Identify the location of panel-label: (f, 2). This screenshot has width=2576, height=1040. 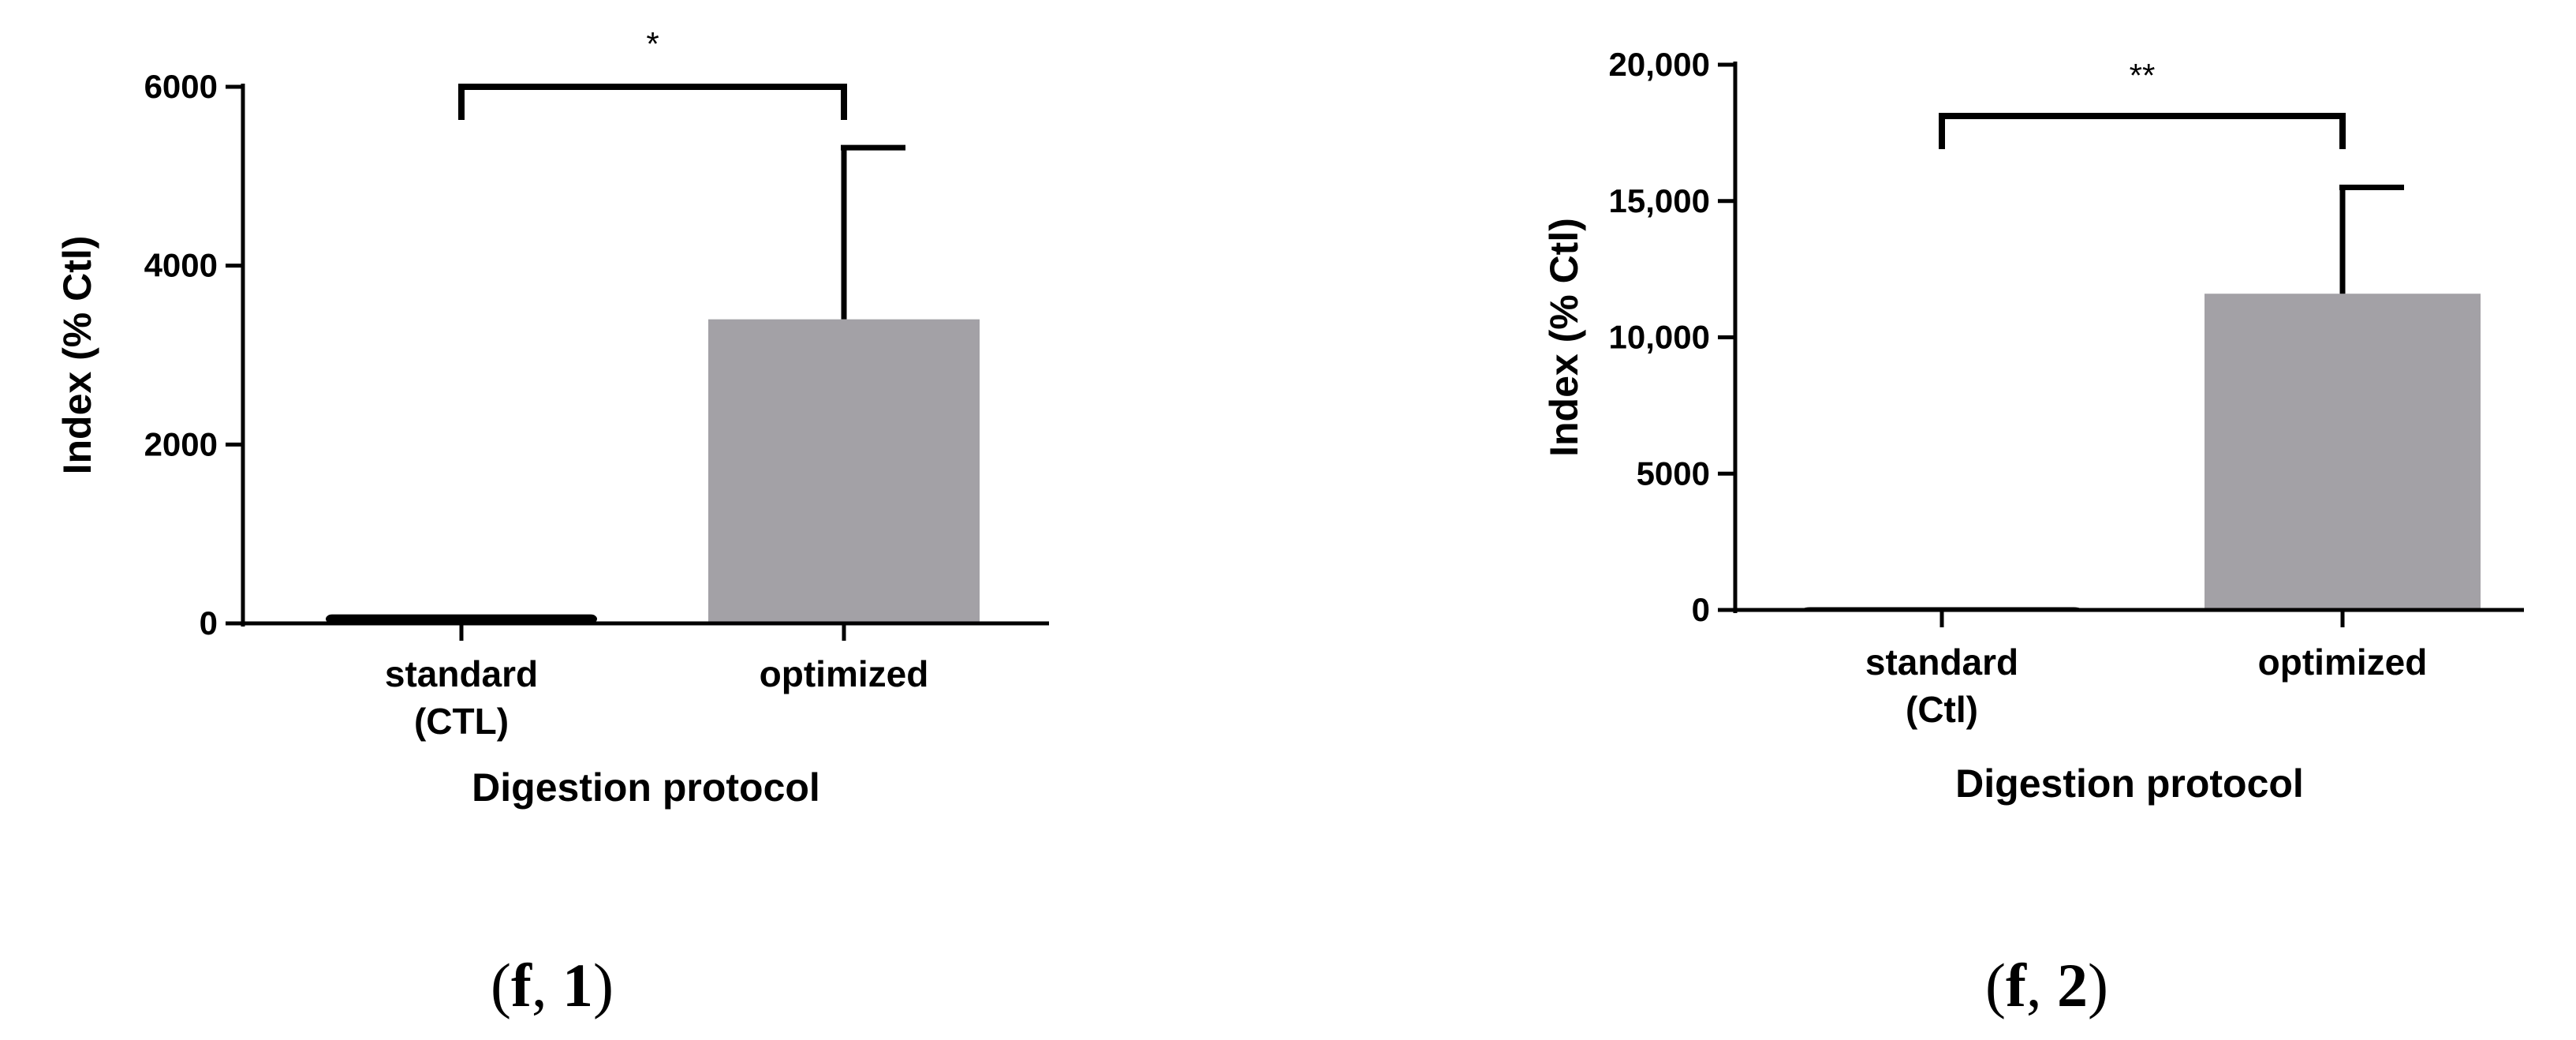
(2046, 985).